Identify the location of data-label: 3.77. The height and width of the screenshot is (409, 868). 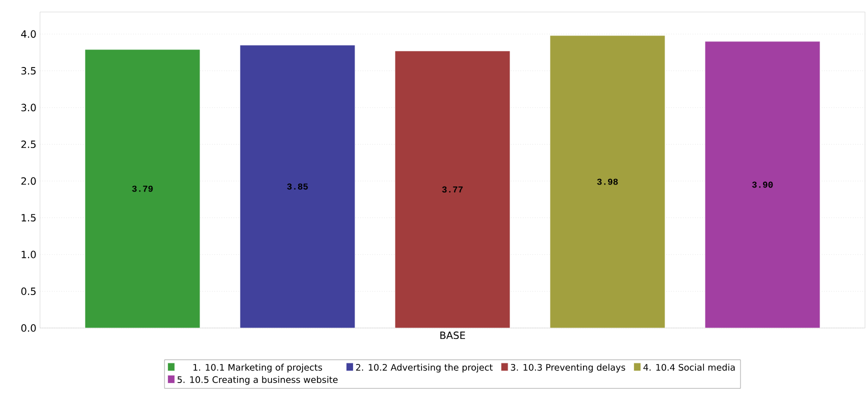
(452, 189).